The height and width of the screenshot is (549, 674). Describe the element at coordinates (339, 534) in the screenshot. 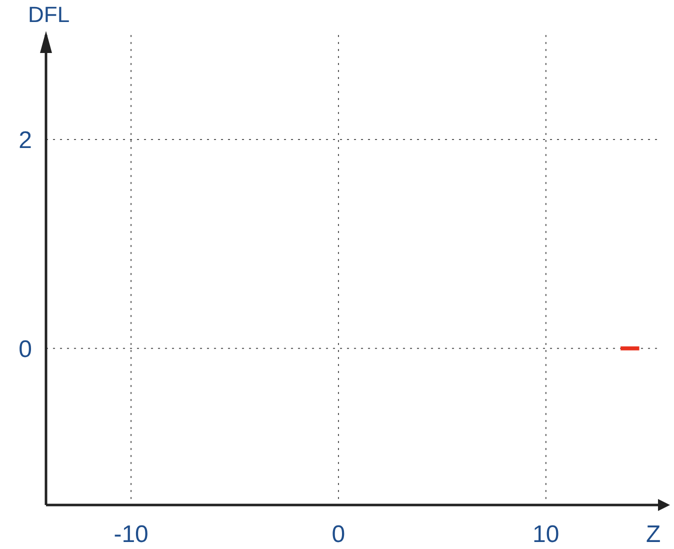

I see `x-tick-label: 0` at that location.